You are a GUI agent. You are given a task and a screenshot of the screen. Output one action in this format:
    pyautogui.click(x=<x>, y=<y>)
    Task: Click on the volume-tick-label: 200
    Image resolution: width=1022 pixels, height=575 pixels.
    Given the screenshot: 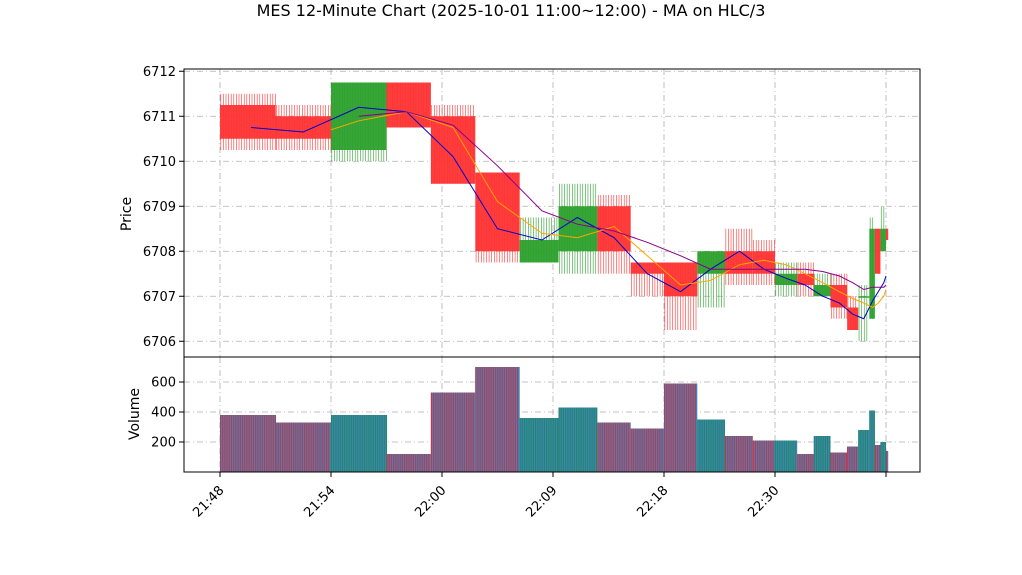 What is the action you would take?
    pyautogui.click(x=163, y=443)
    